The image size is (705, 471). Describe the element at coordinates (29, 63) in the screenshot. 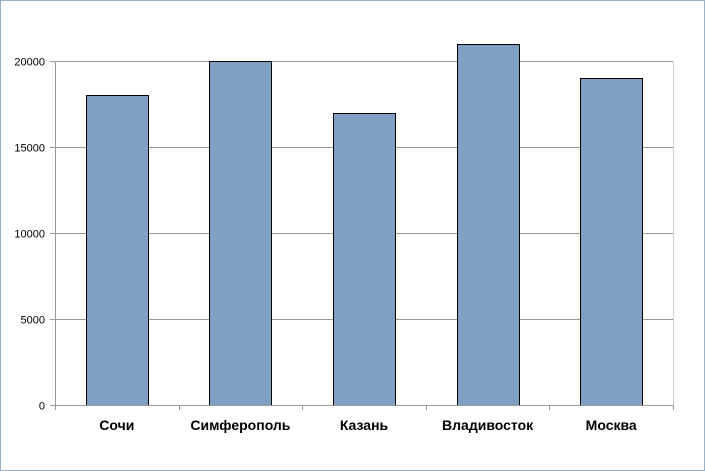

I see `y-tick-label: 20000` at that location.